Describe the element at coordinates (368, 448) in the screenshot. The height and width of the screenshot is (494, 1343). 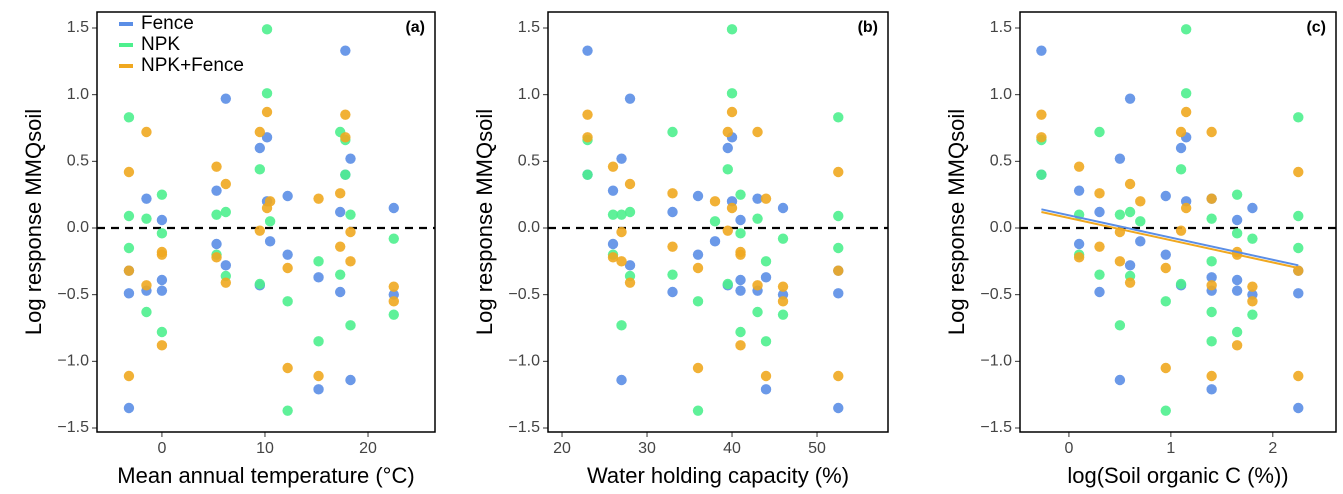
I see `x-tick-label: 20` at that location.